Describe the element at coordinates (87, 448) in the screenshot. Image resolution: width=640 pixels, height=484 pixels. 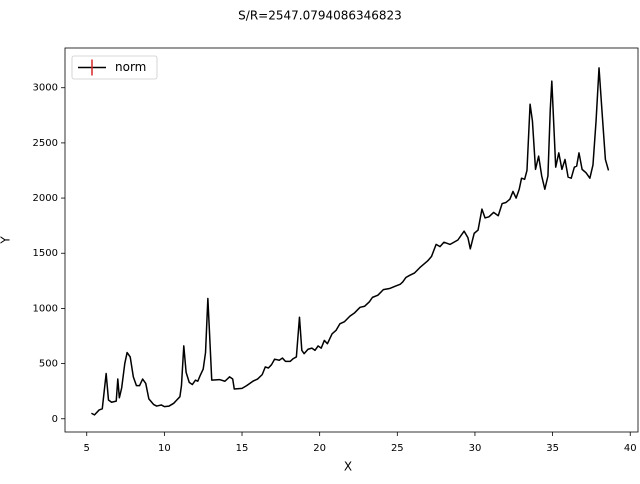
I see `x-tick-label: 5` at that location.